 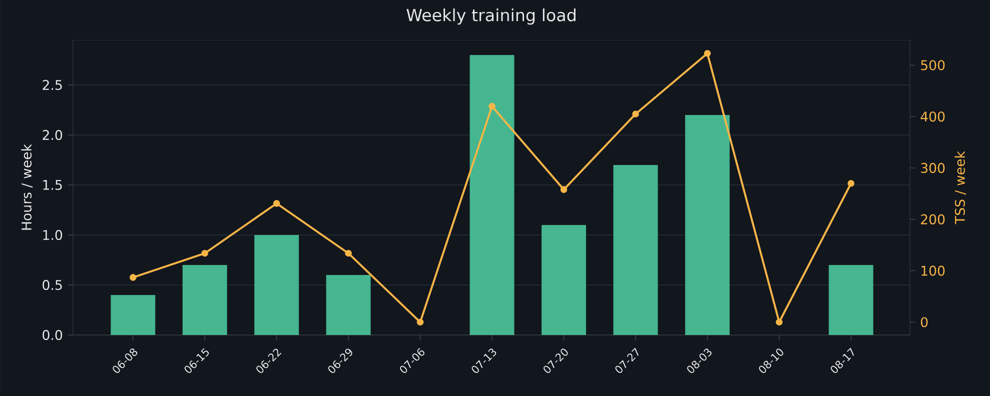 I want to click on y-tick-label: 1.5, so click(x=52, y=185).